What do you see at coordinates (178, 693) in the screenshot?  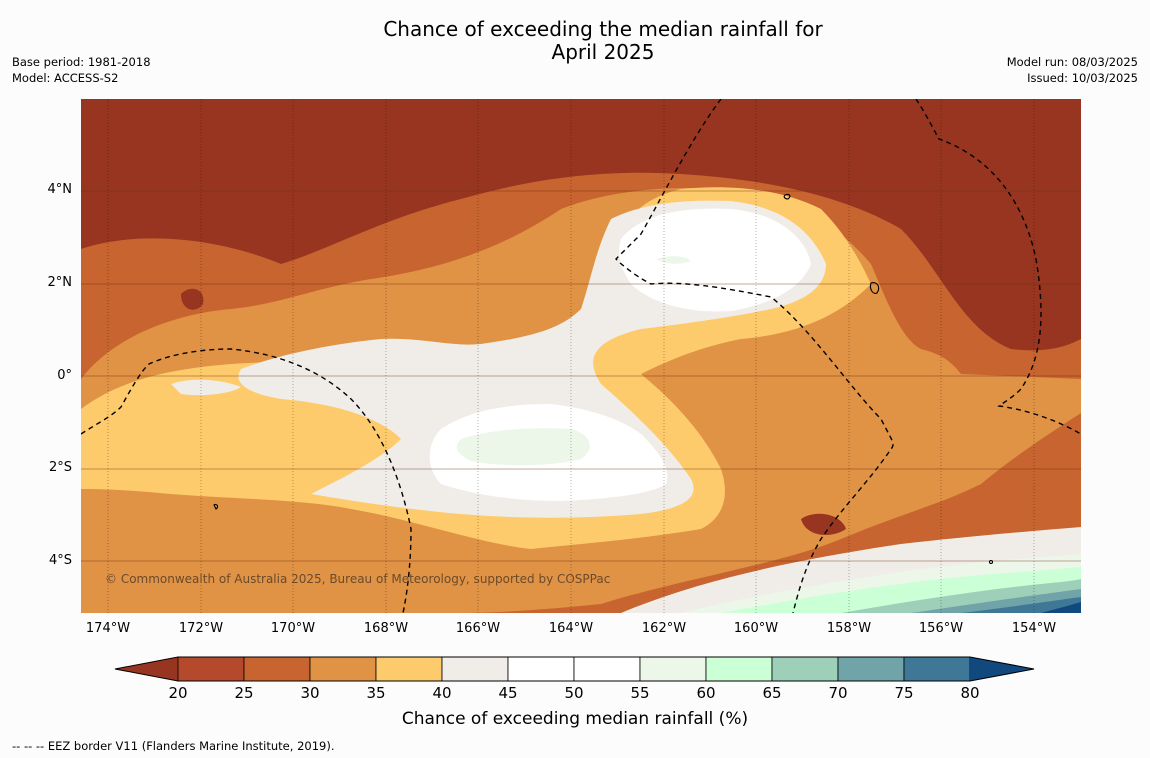 I see `cbar-tick-20: 20` at bounding box center [178, 693].